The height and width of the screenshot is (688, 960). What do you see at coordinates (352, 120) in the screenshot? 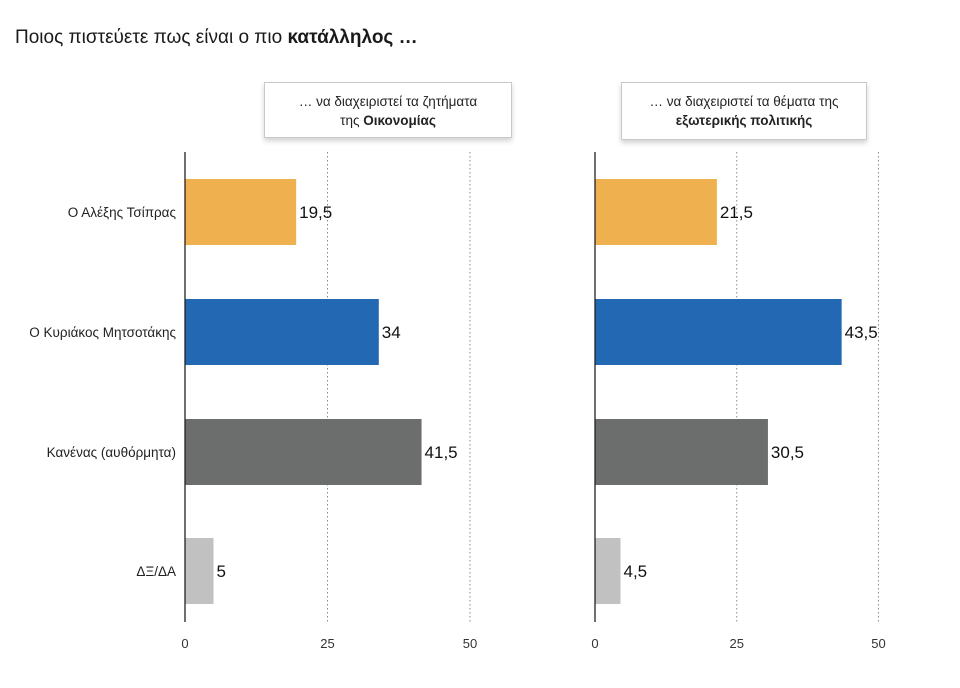
I see `panel-title-line2-prefix: της` at bounding box center [352, 120].